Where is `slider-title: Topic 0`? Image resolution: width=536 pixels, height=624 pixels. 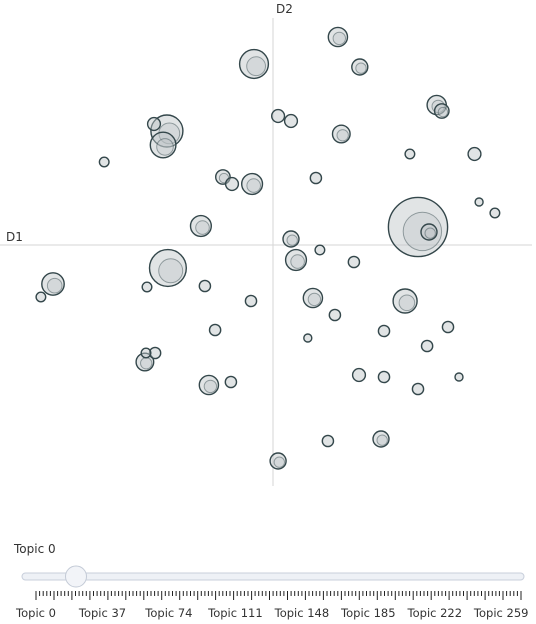 slider-title: Topic 0 is located at coordinates (35, 549).